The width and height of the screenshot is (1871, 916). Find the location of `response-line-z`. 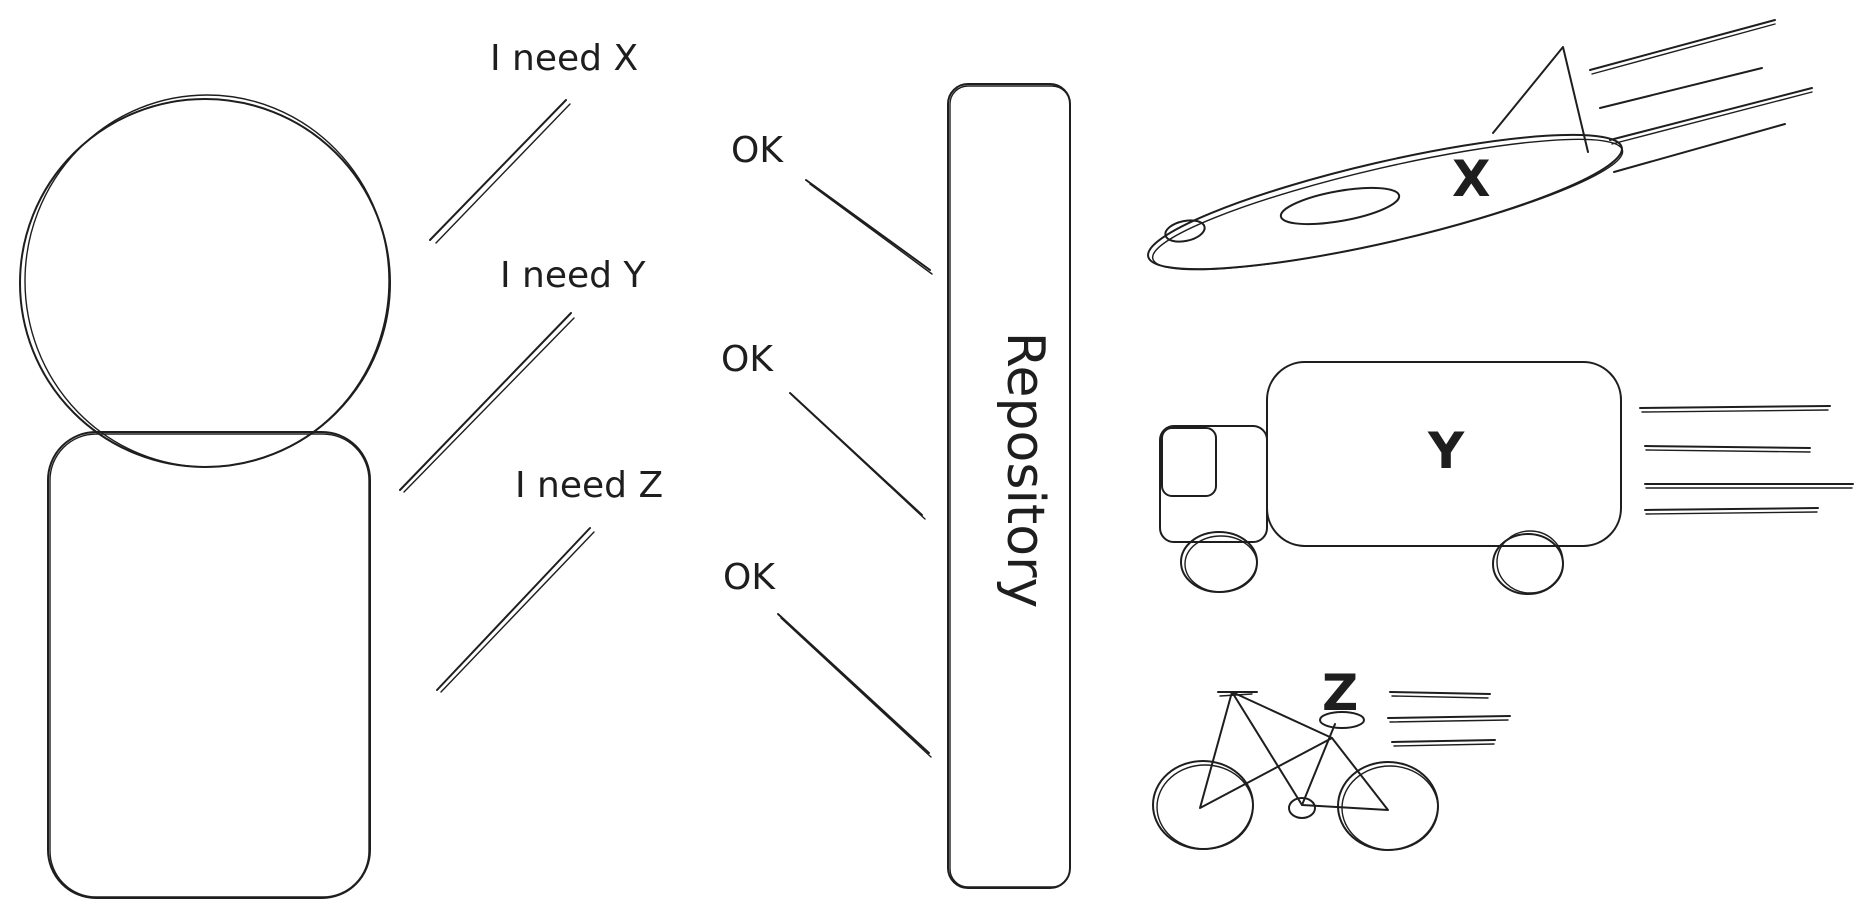

response-line-z is located at coordinates (854, 685).